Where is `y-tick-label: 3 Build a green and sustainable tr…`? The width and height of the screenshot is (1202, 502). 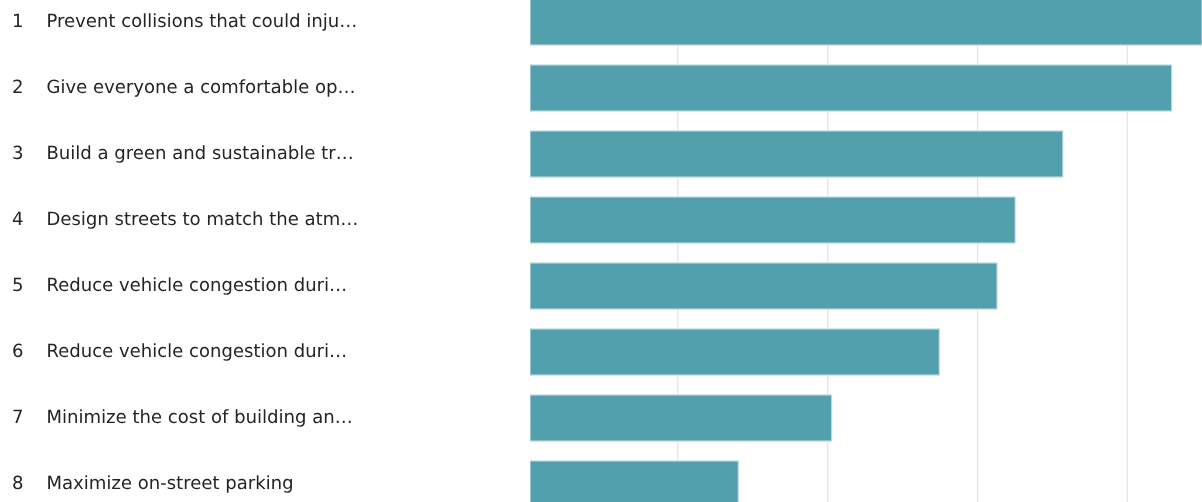
y-tick-label: 3 Build a green and sustainable tr… is located at coordinates (182, 154).